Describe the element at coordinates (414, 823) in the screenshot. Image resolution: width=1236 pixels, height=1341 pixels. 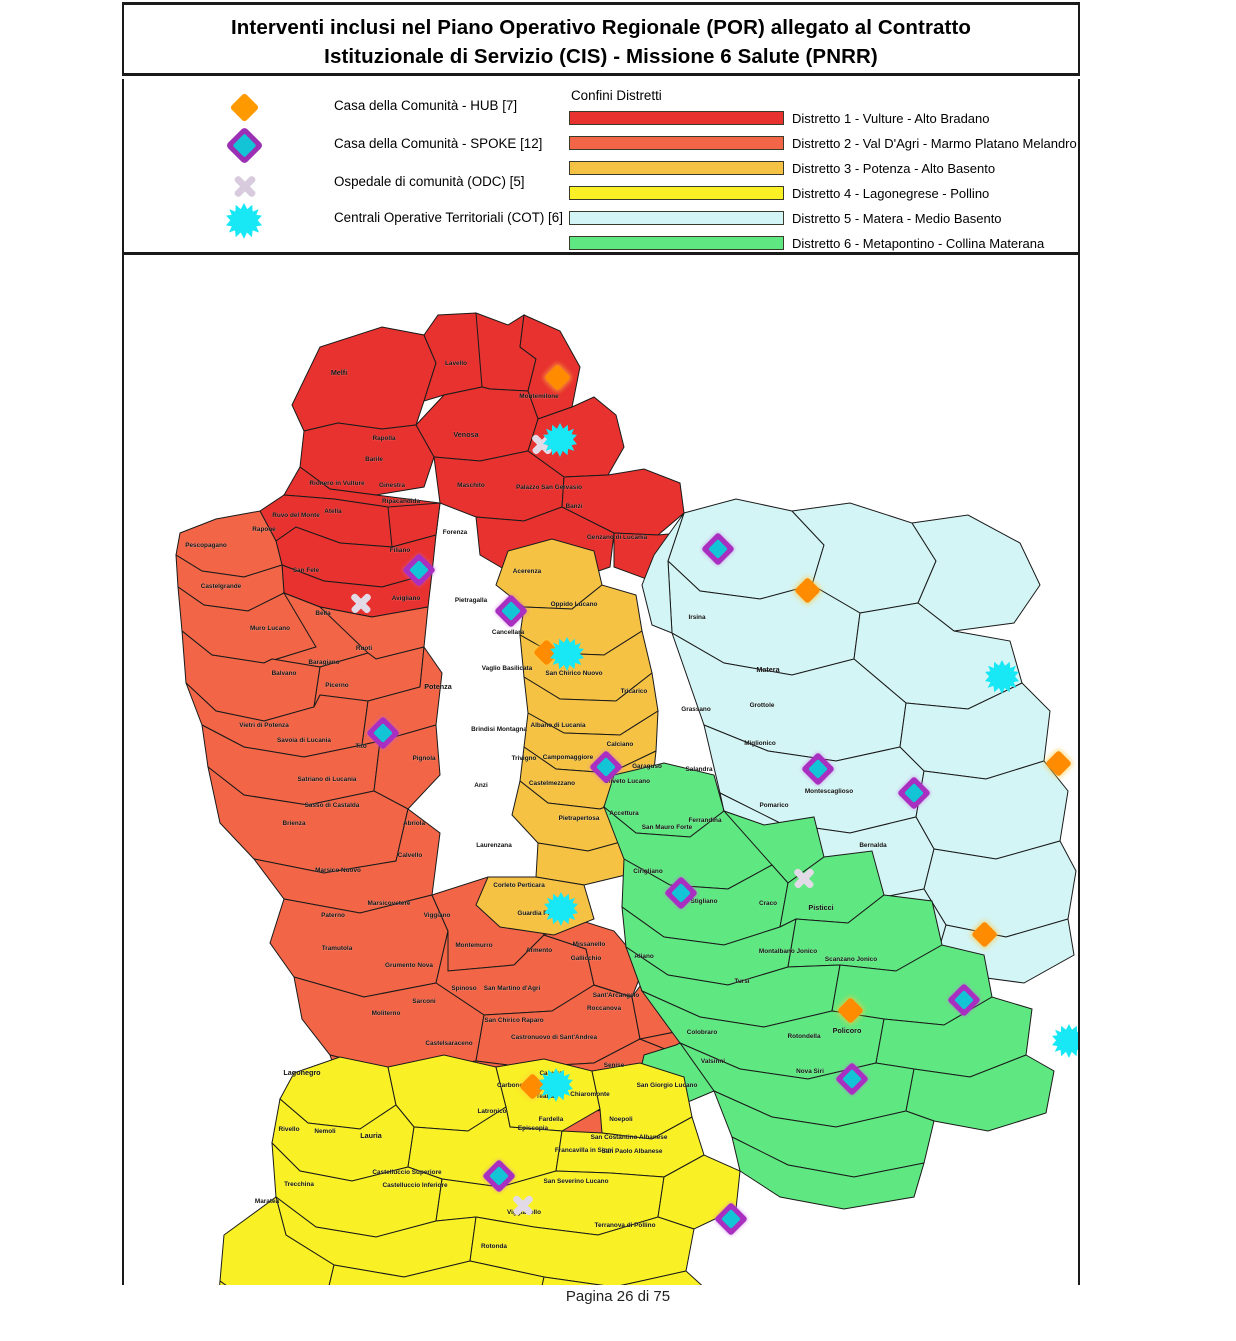
I see `map-town-label: Abriola` at that location.